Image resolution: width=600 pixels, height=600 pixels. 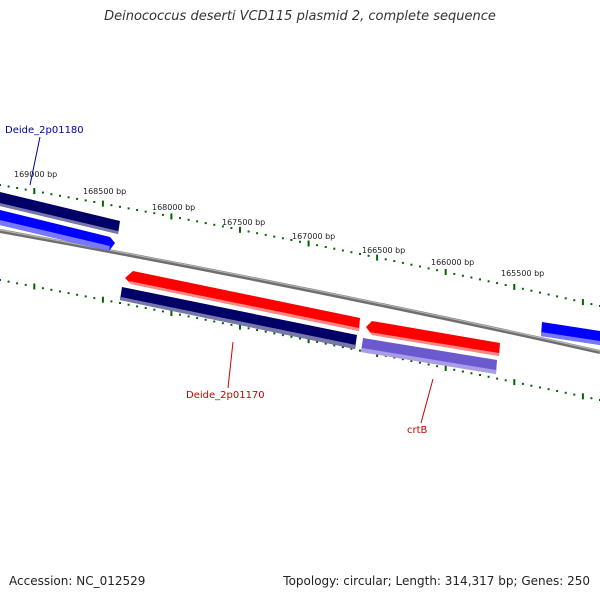 I want to click on tick-label-169000: 169000 bp, so click(x=35, y=174).